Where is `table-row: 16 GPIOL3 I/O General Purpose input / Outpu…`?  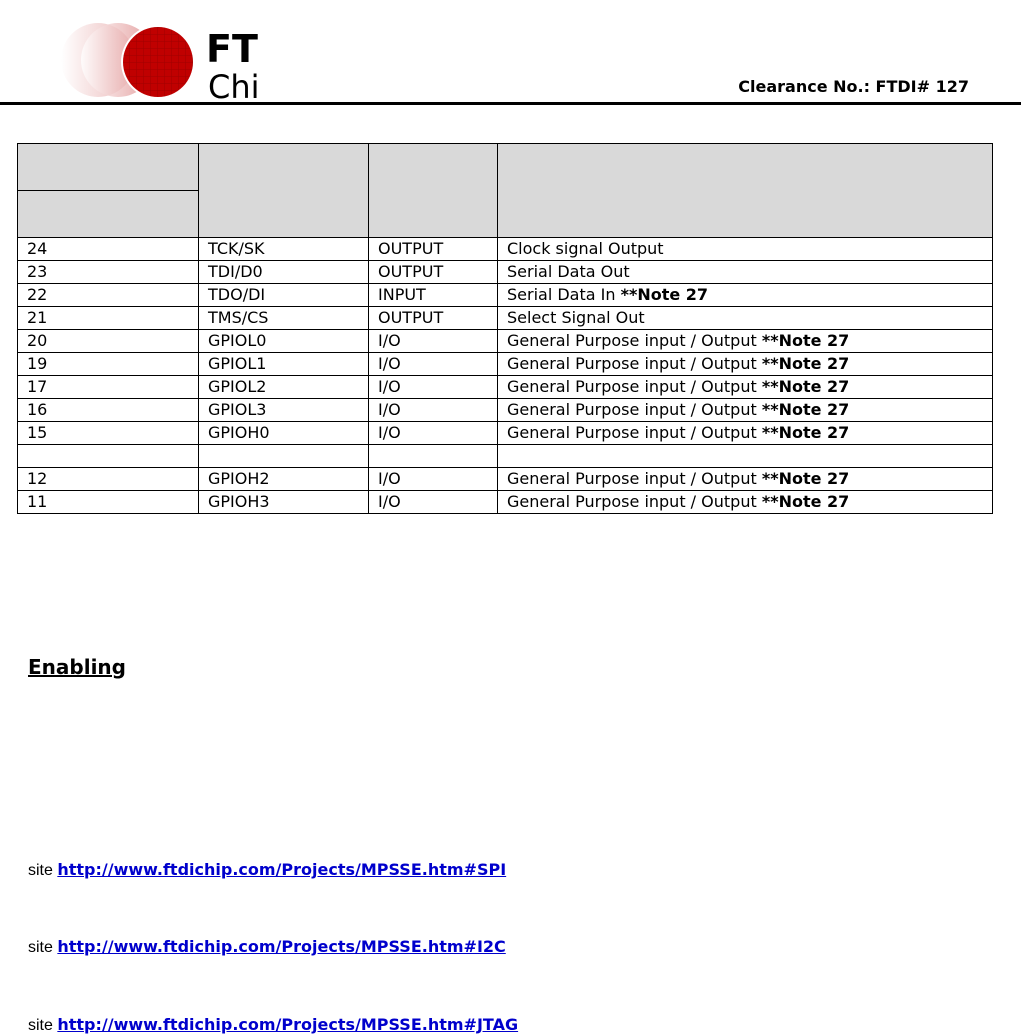 table-row: 16 GPIOL3 I/O General Purpose input / Outpu… is located at coordinates (505, 410).